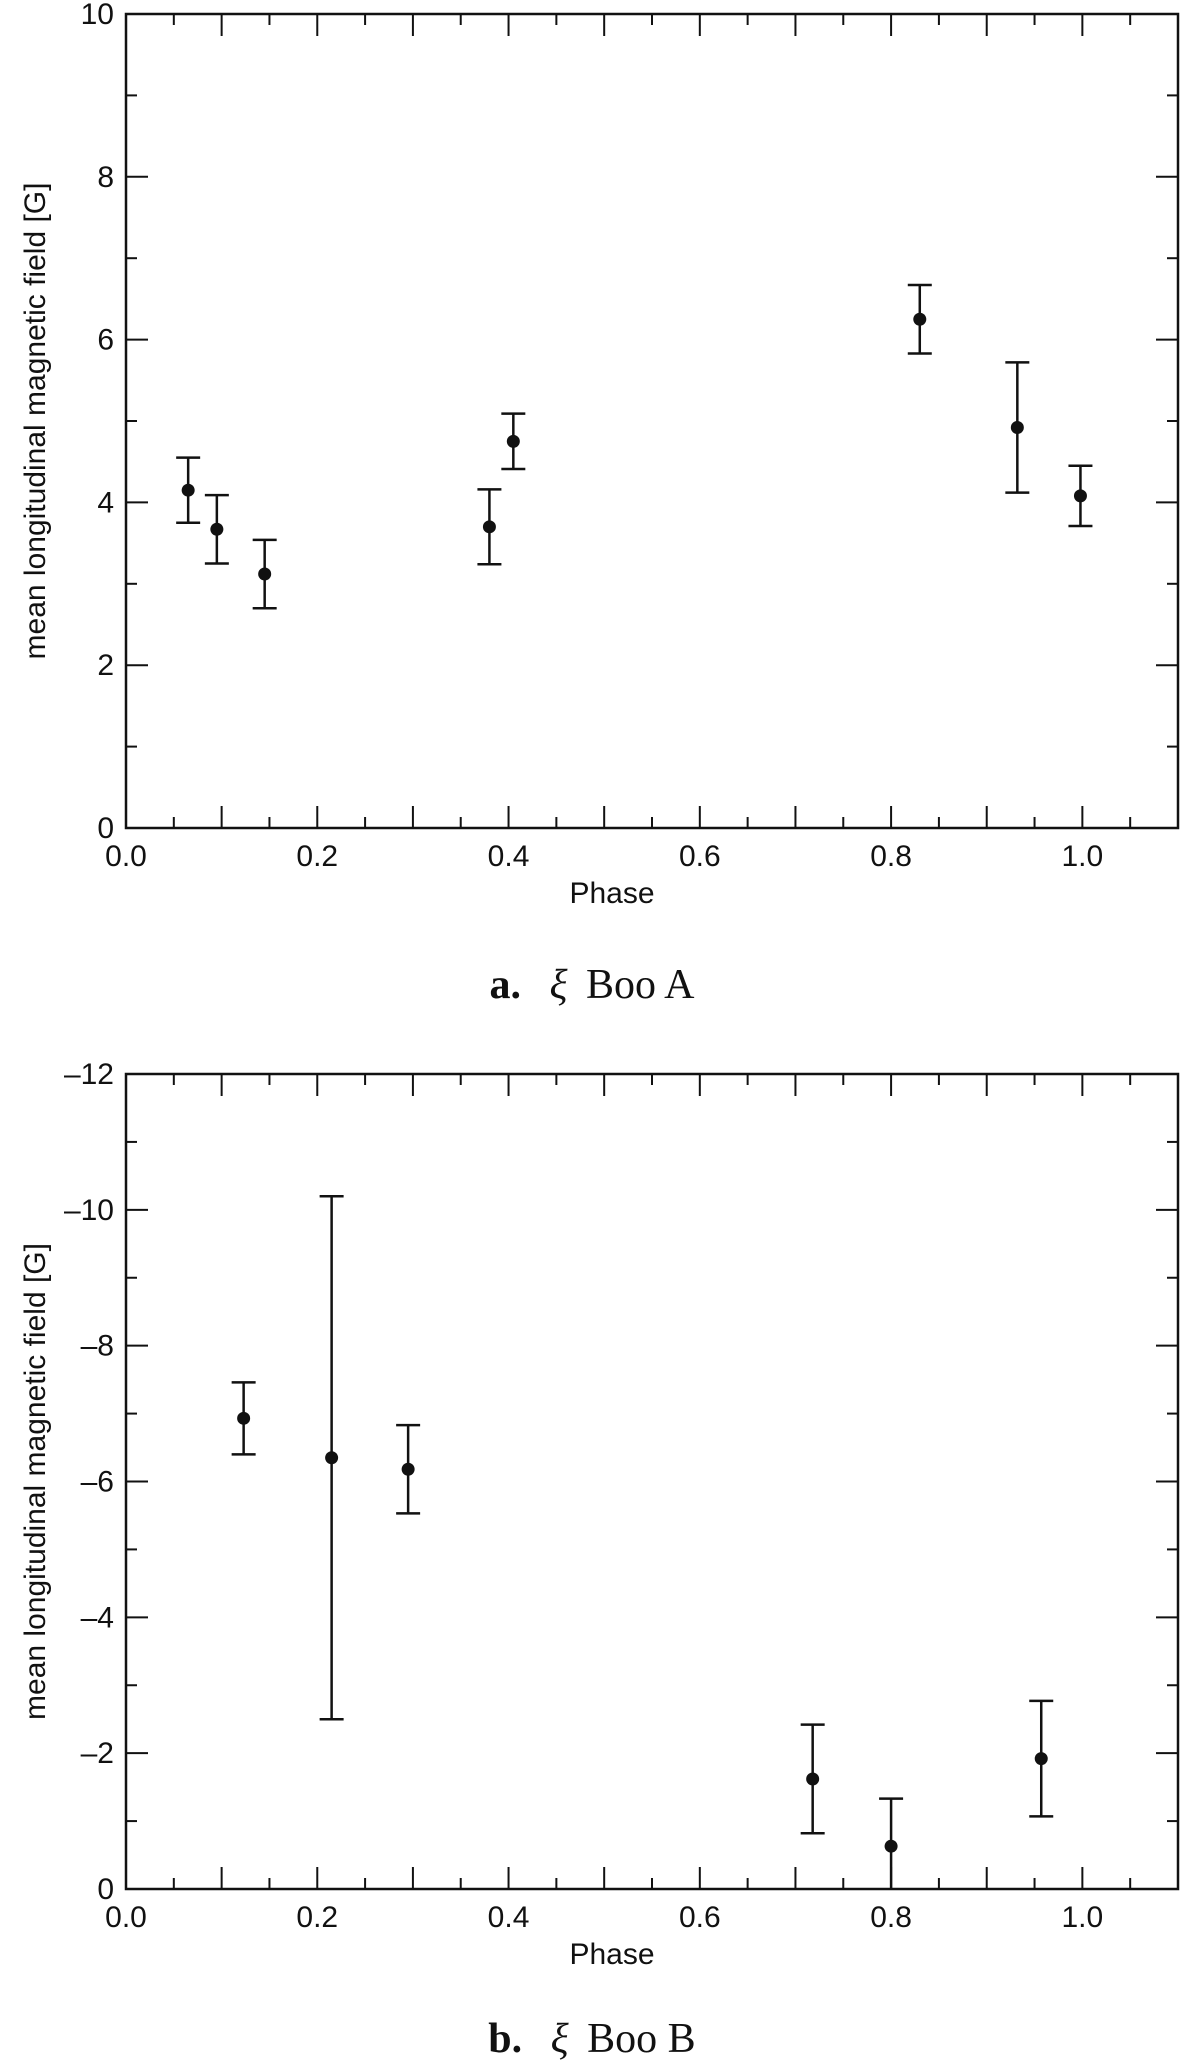  What do you see at coordinates (611, 893) in the screenshot?
I see `x-axis-label-a: Phase` at bounding box center [611, 893].